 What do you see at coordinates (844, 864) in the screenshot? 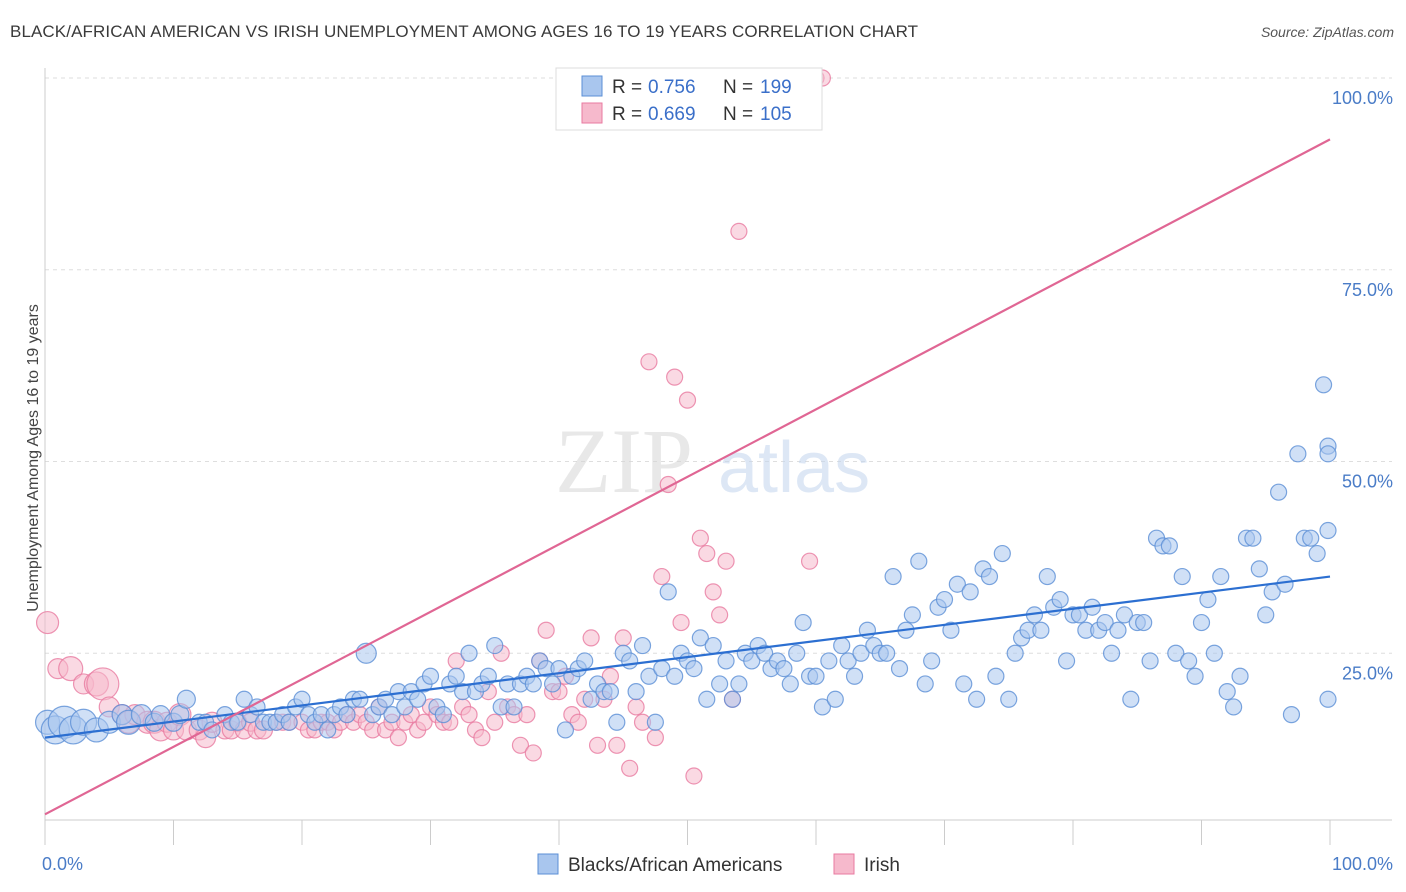
I see `bottom-legend-swatch-pink` at bounding box center [844, 864].